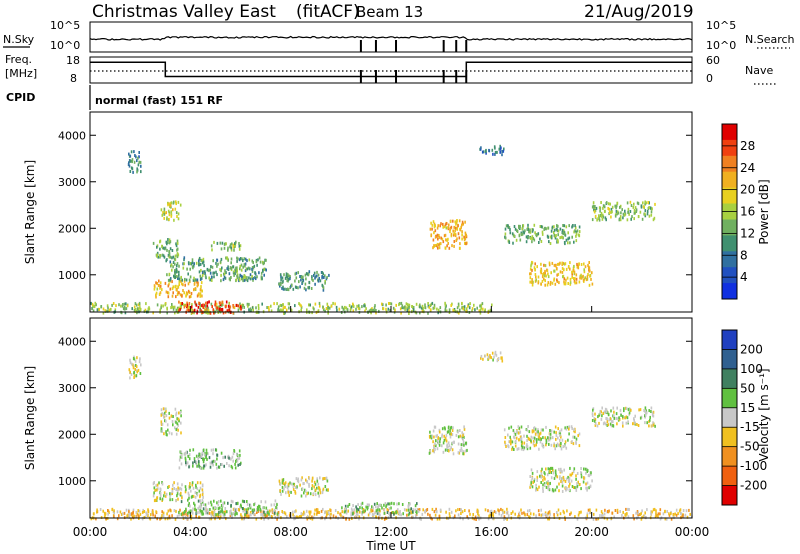 The width and height of the screenshot is (800, 554). Describe the element at coordinates (753, 466) in the screenshot. I see `colorbar-tick-label: -100` at that location.